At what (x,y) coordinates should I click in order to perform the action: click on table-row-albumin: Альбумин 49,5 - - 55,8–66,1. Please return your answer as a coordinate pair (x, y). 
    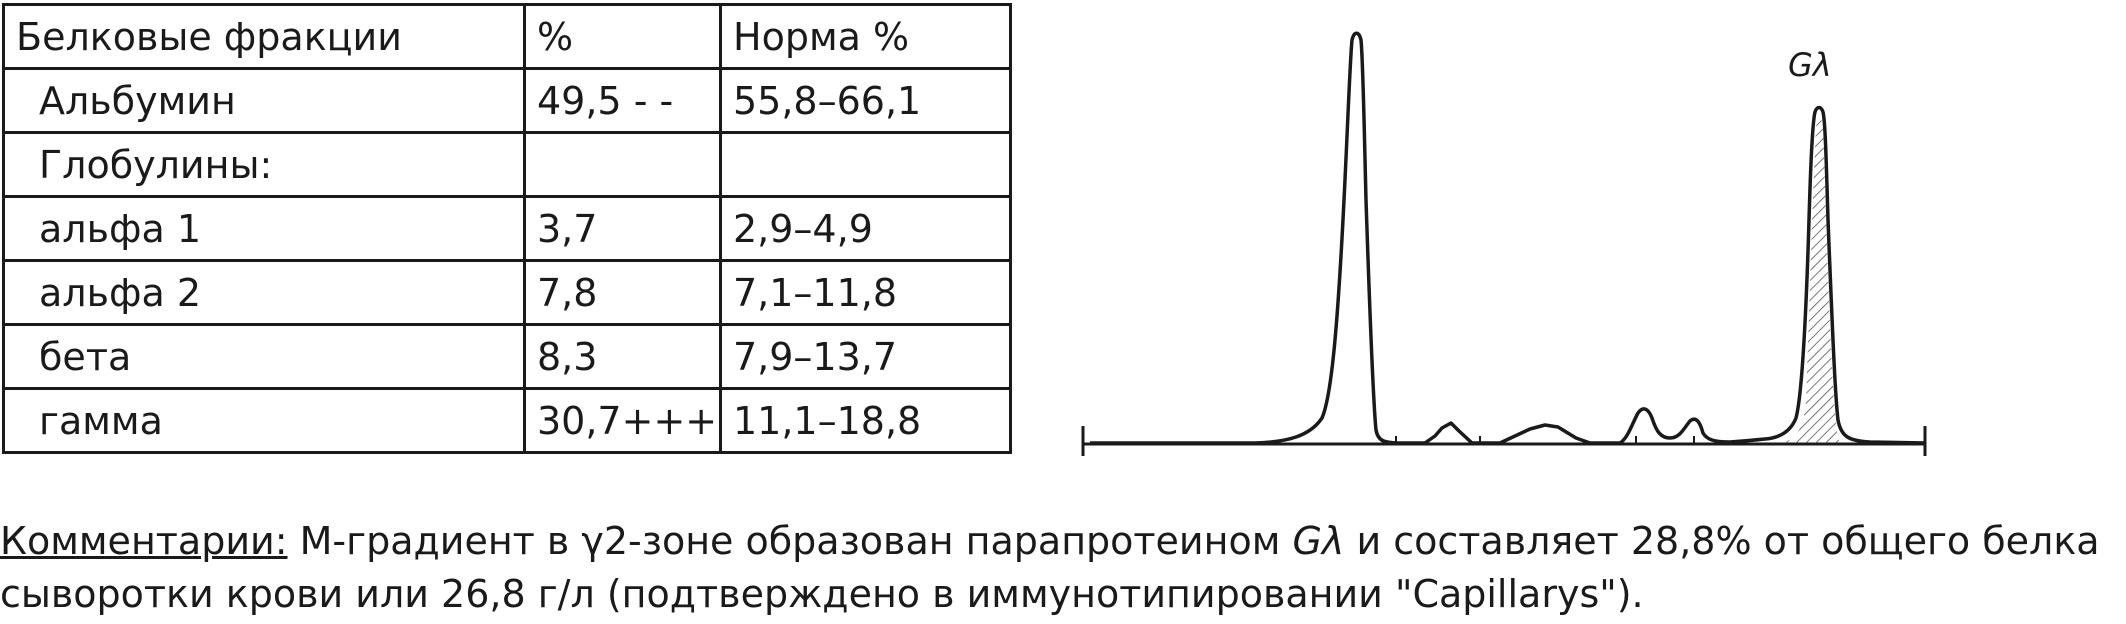
    Looking at the image, I should click on (507, 100).